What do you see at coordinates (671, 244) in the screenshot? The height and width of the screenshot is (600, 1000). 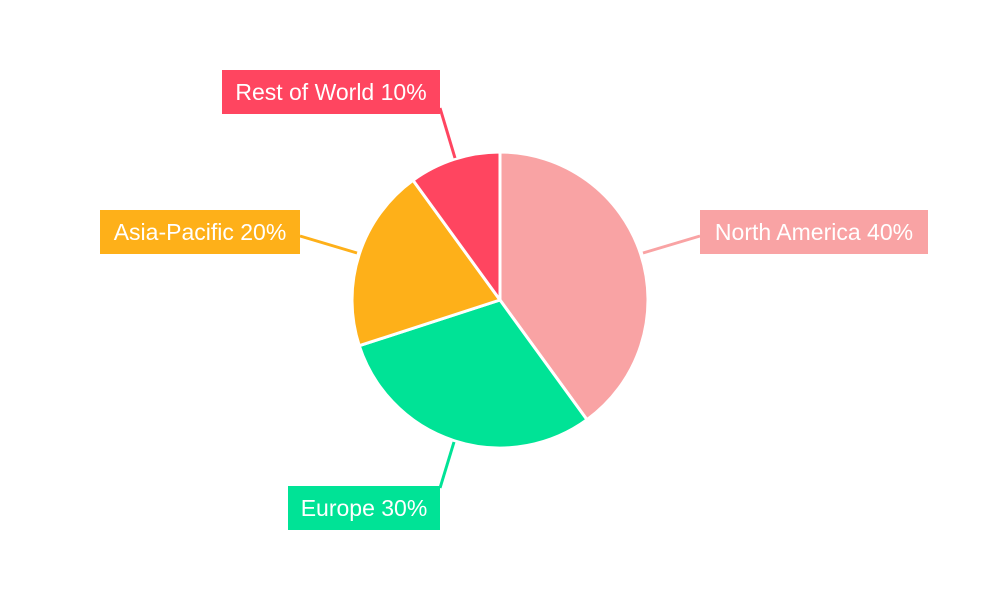 I see `leader-line-north-america` at bounding box center [671, 244].